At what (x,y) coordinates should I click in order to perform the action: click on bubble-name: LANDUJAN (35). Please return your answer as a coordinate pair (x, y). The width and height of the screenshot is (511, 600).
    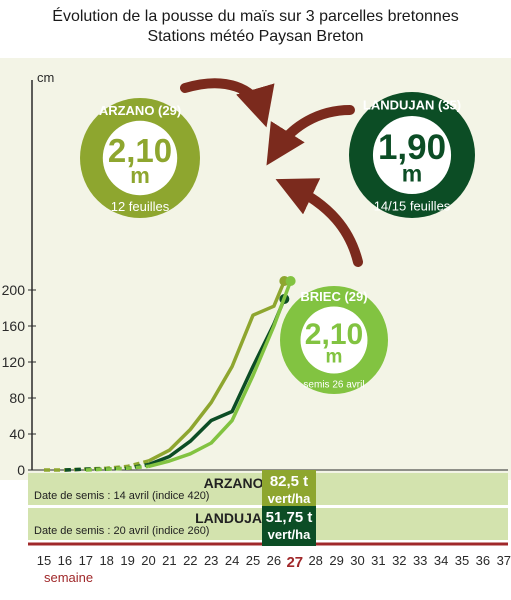
    Looking at the image, I should click on (412, 105).